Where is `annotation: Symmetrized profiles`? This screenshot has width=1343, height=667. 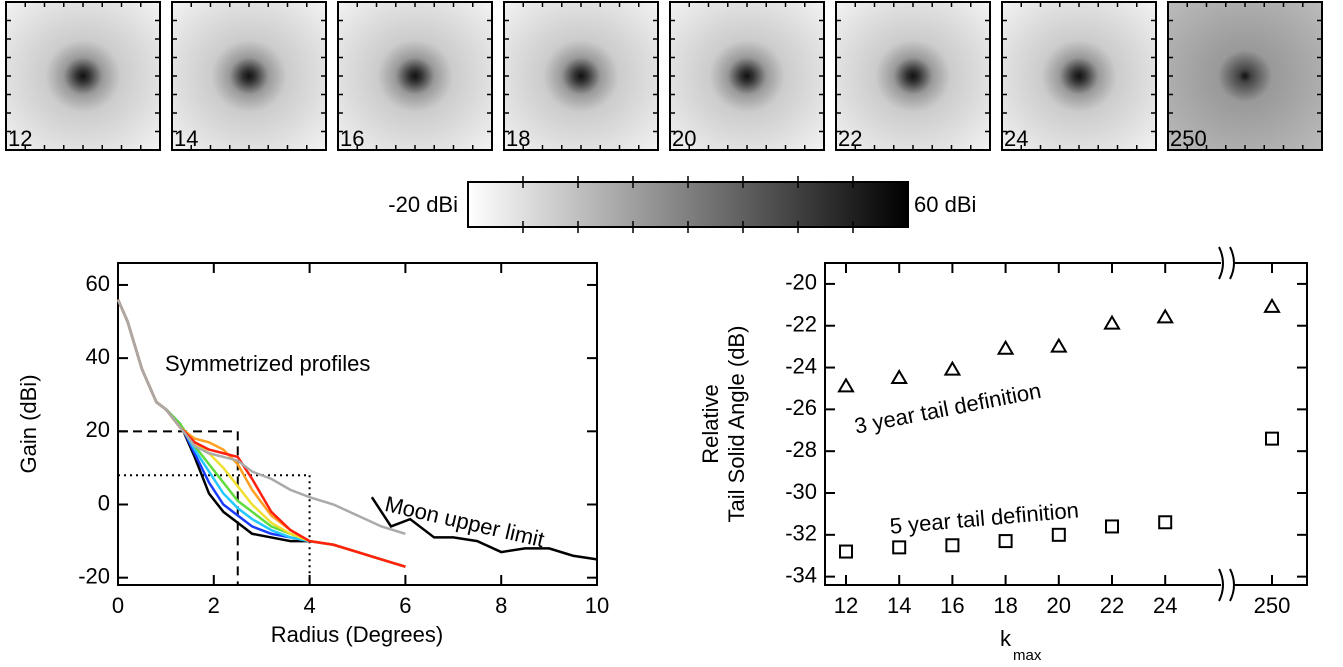 annotation: Symmetrized profiles is located at coordinates (267, 363).